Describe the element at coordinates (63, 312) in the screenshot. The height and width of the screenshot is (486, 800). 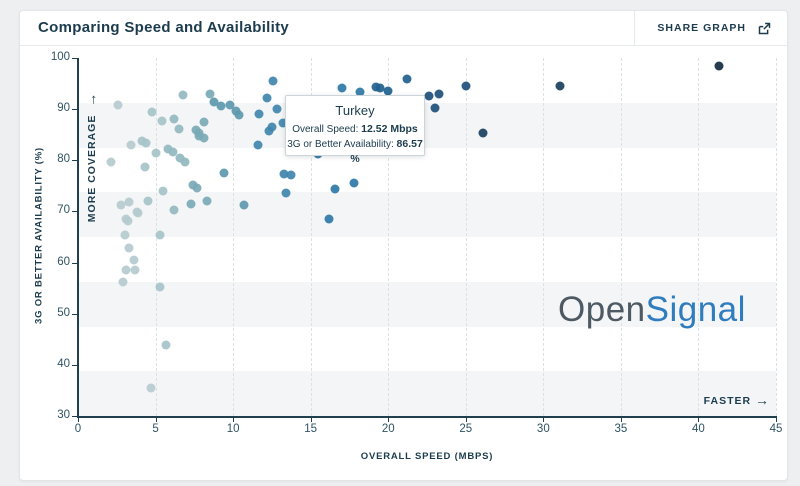
I see `y-tick-label: 50` at that location.